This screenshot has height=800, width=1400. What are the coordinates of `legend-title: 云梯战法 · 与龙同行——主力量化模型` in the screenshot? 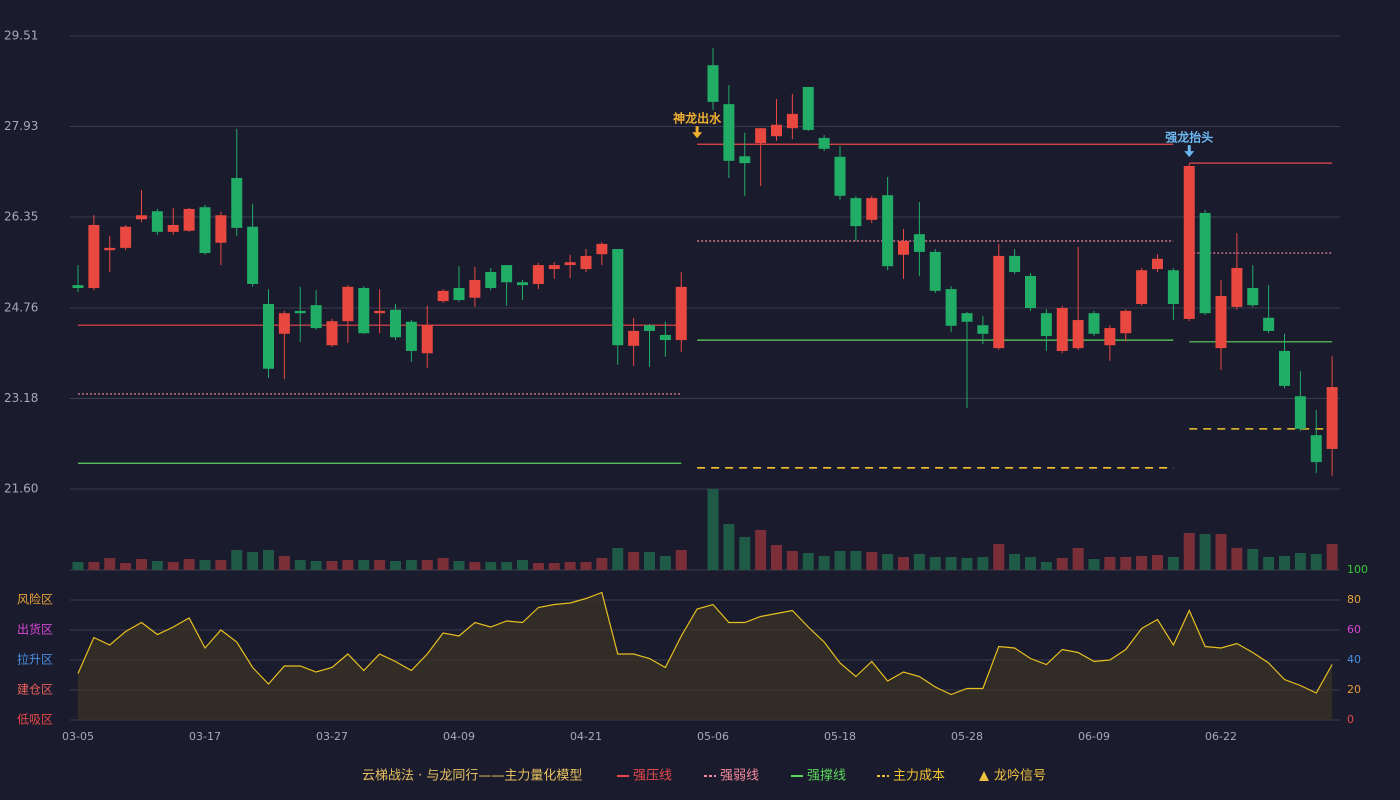 It's located at (472, 776).